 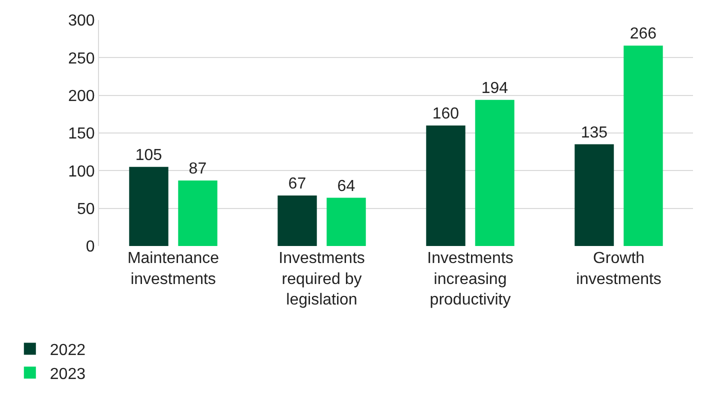 I want to click on legend-label: 2023, so click(x=68, y=374).